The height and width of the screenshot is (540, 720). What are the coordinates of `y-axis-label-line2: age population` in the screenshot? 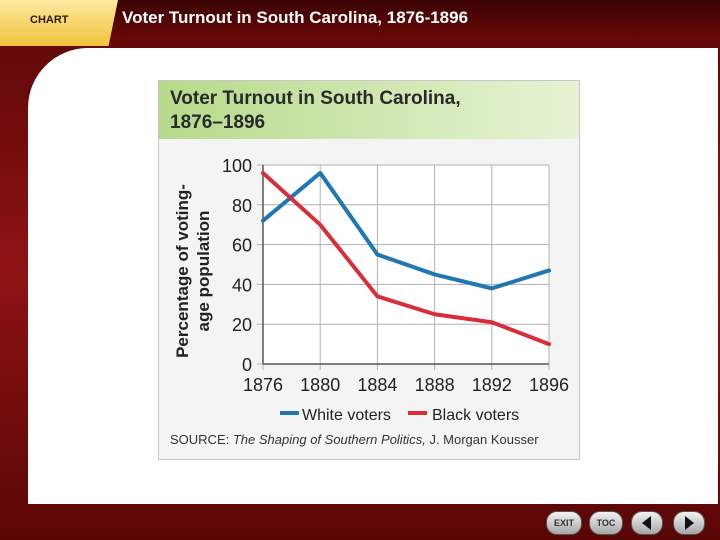 It's located at (203, 271).